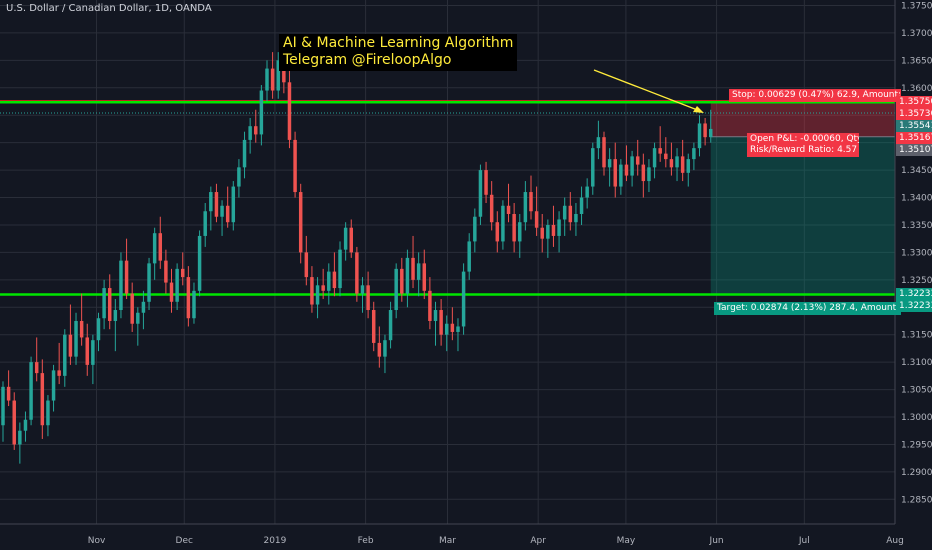 The width and height of the screenshot is (932, 550). I want to click on annotation-arrow, so click(648, 91).